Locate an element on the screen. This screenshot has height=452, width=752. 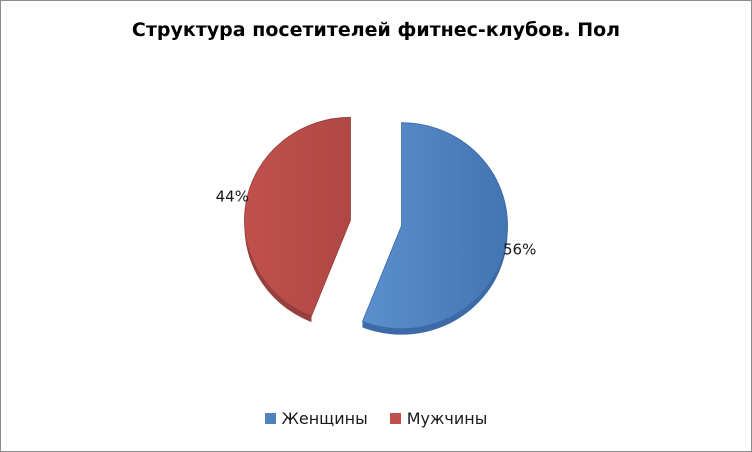
legend-label-women: Женщины is located at coordinates (324, 418).